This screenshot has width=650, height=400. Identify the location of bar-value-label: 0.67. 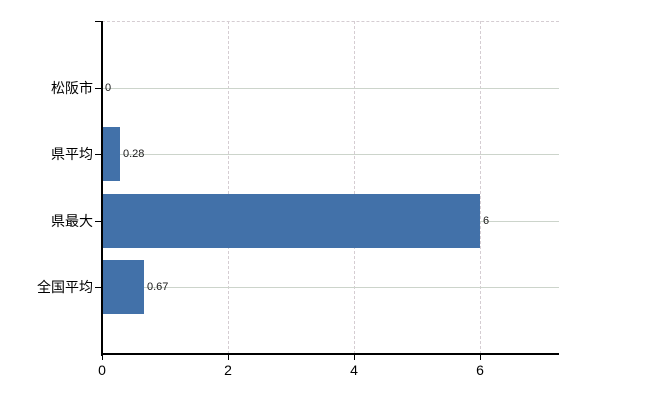
(158, 287).